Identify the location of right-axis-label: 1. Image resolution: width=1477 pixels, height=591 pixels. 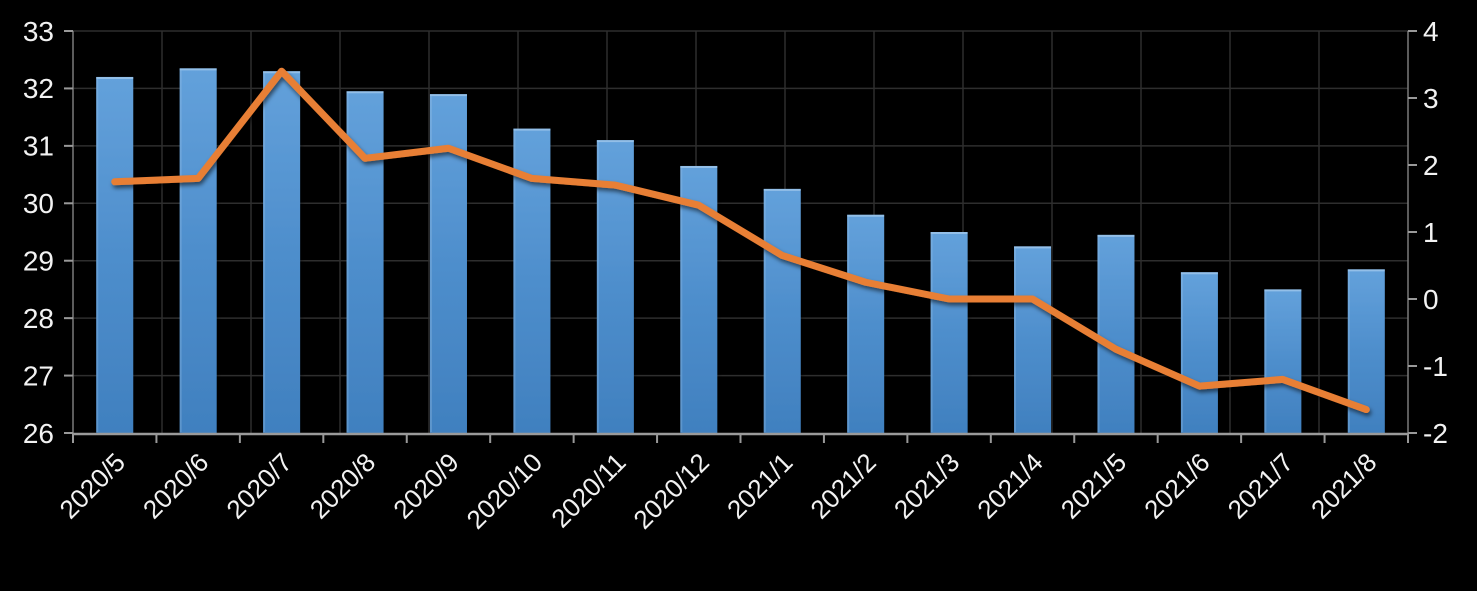
(1431, 232).